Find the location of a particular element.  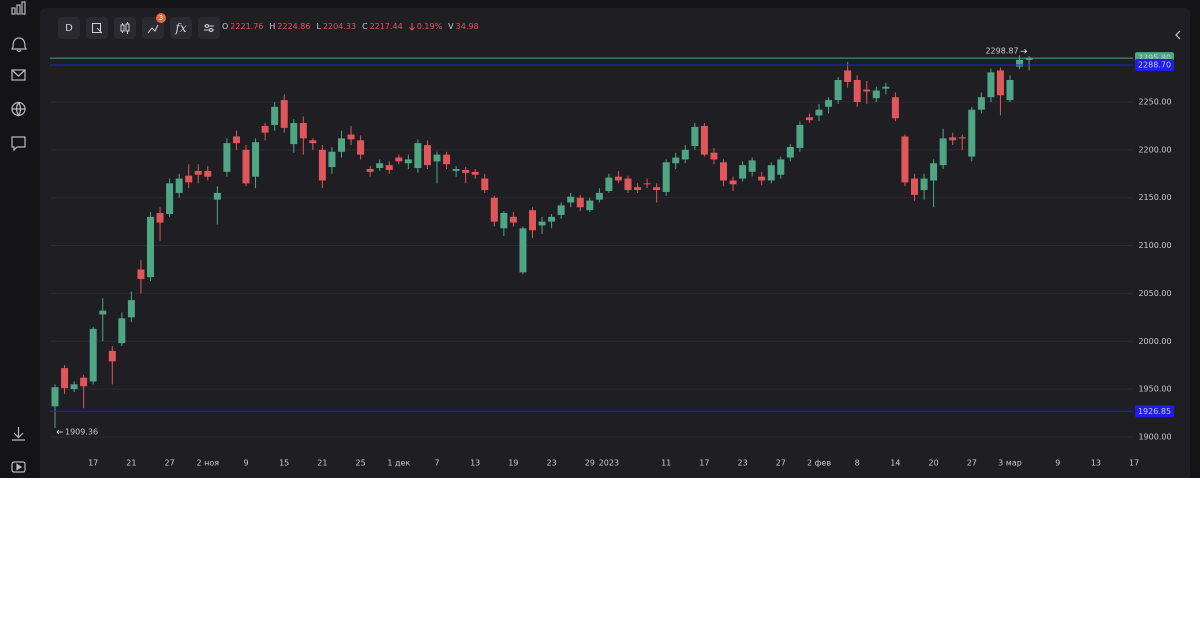

formula-button: fx is located at coordinates (181, 28).